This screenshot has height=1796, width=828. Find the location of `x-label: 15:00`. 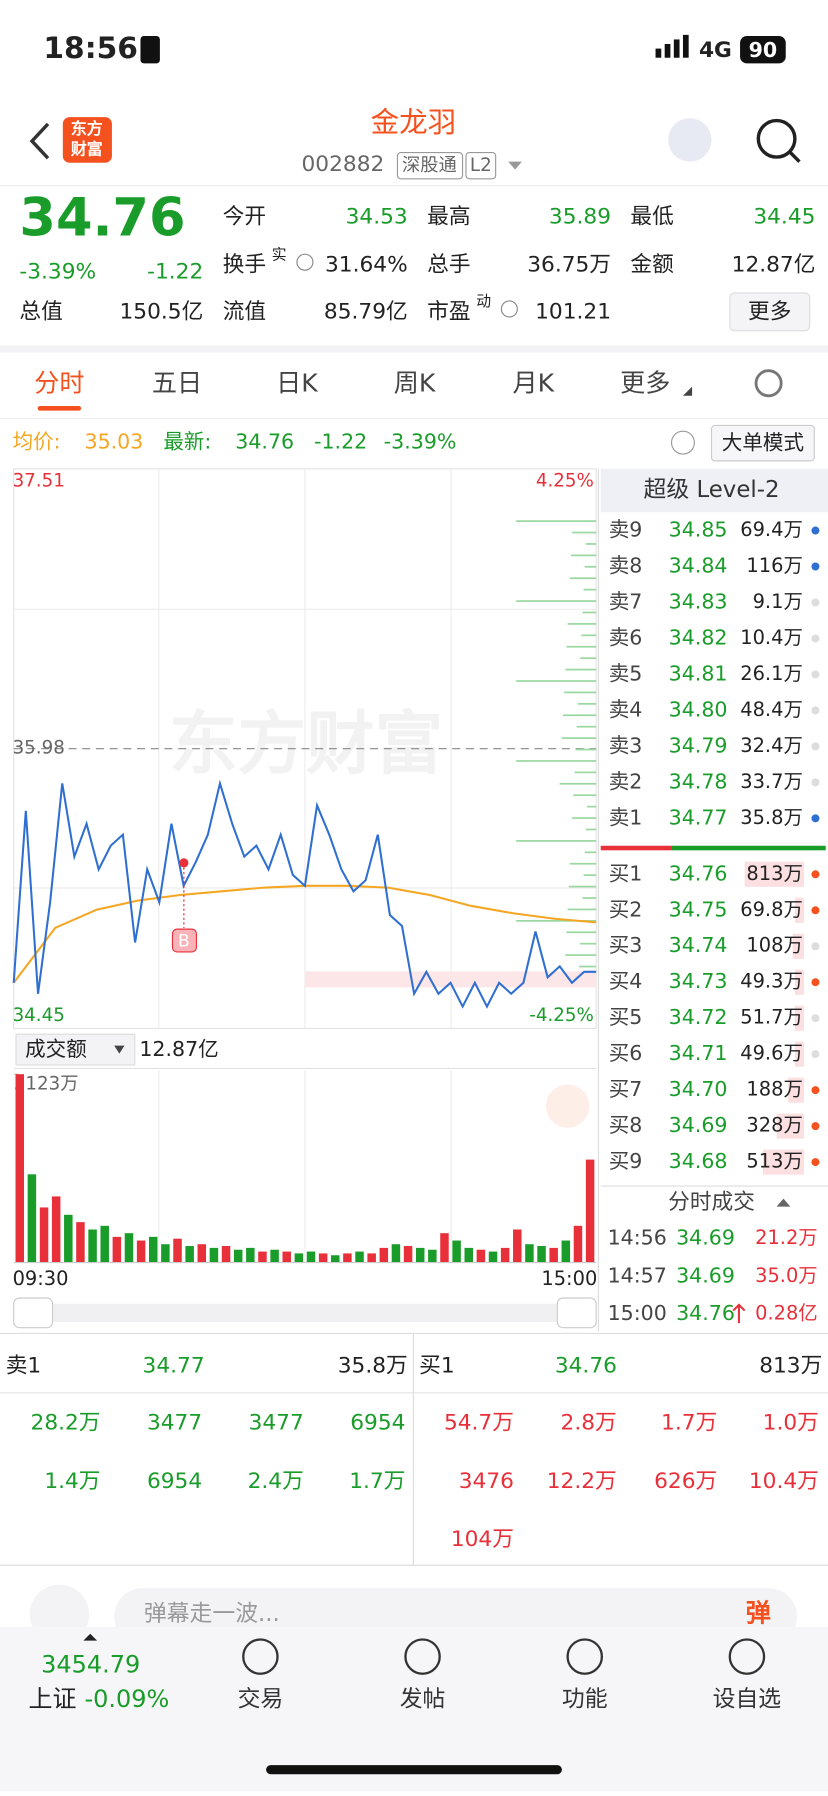

x-label: 15:00 is located at coordinates (569, 1278).